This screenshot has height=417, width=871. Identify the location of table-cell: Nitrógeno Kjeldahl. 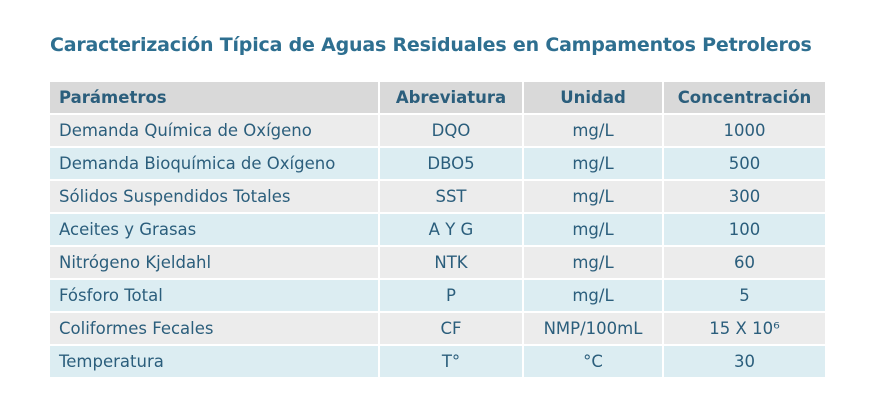
(214, 262).